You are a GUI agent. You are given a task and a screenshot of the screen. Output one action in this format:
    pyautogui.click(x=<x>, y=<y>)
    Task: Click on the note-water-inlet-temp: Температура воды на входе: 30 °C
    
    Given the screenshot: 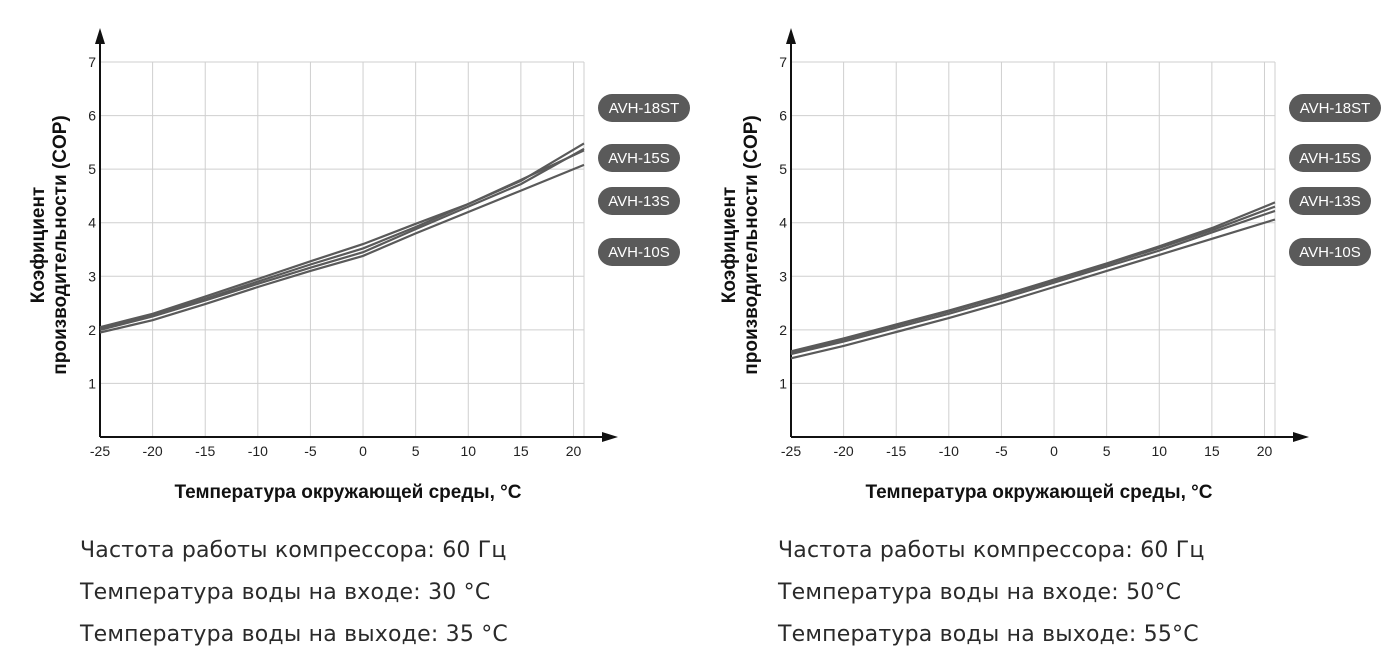 What is the action you would take?
    pyautogui.click(x=285, y=592)
    